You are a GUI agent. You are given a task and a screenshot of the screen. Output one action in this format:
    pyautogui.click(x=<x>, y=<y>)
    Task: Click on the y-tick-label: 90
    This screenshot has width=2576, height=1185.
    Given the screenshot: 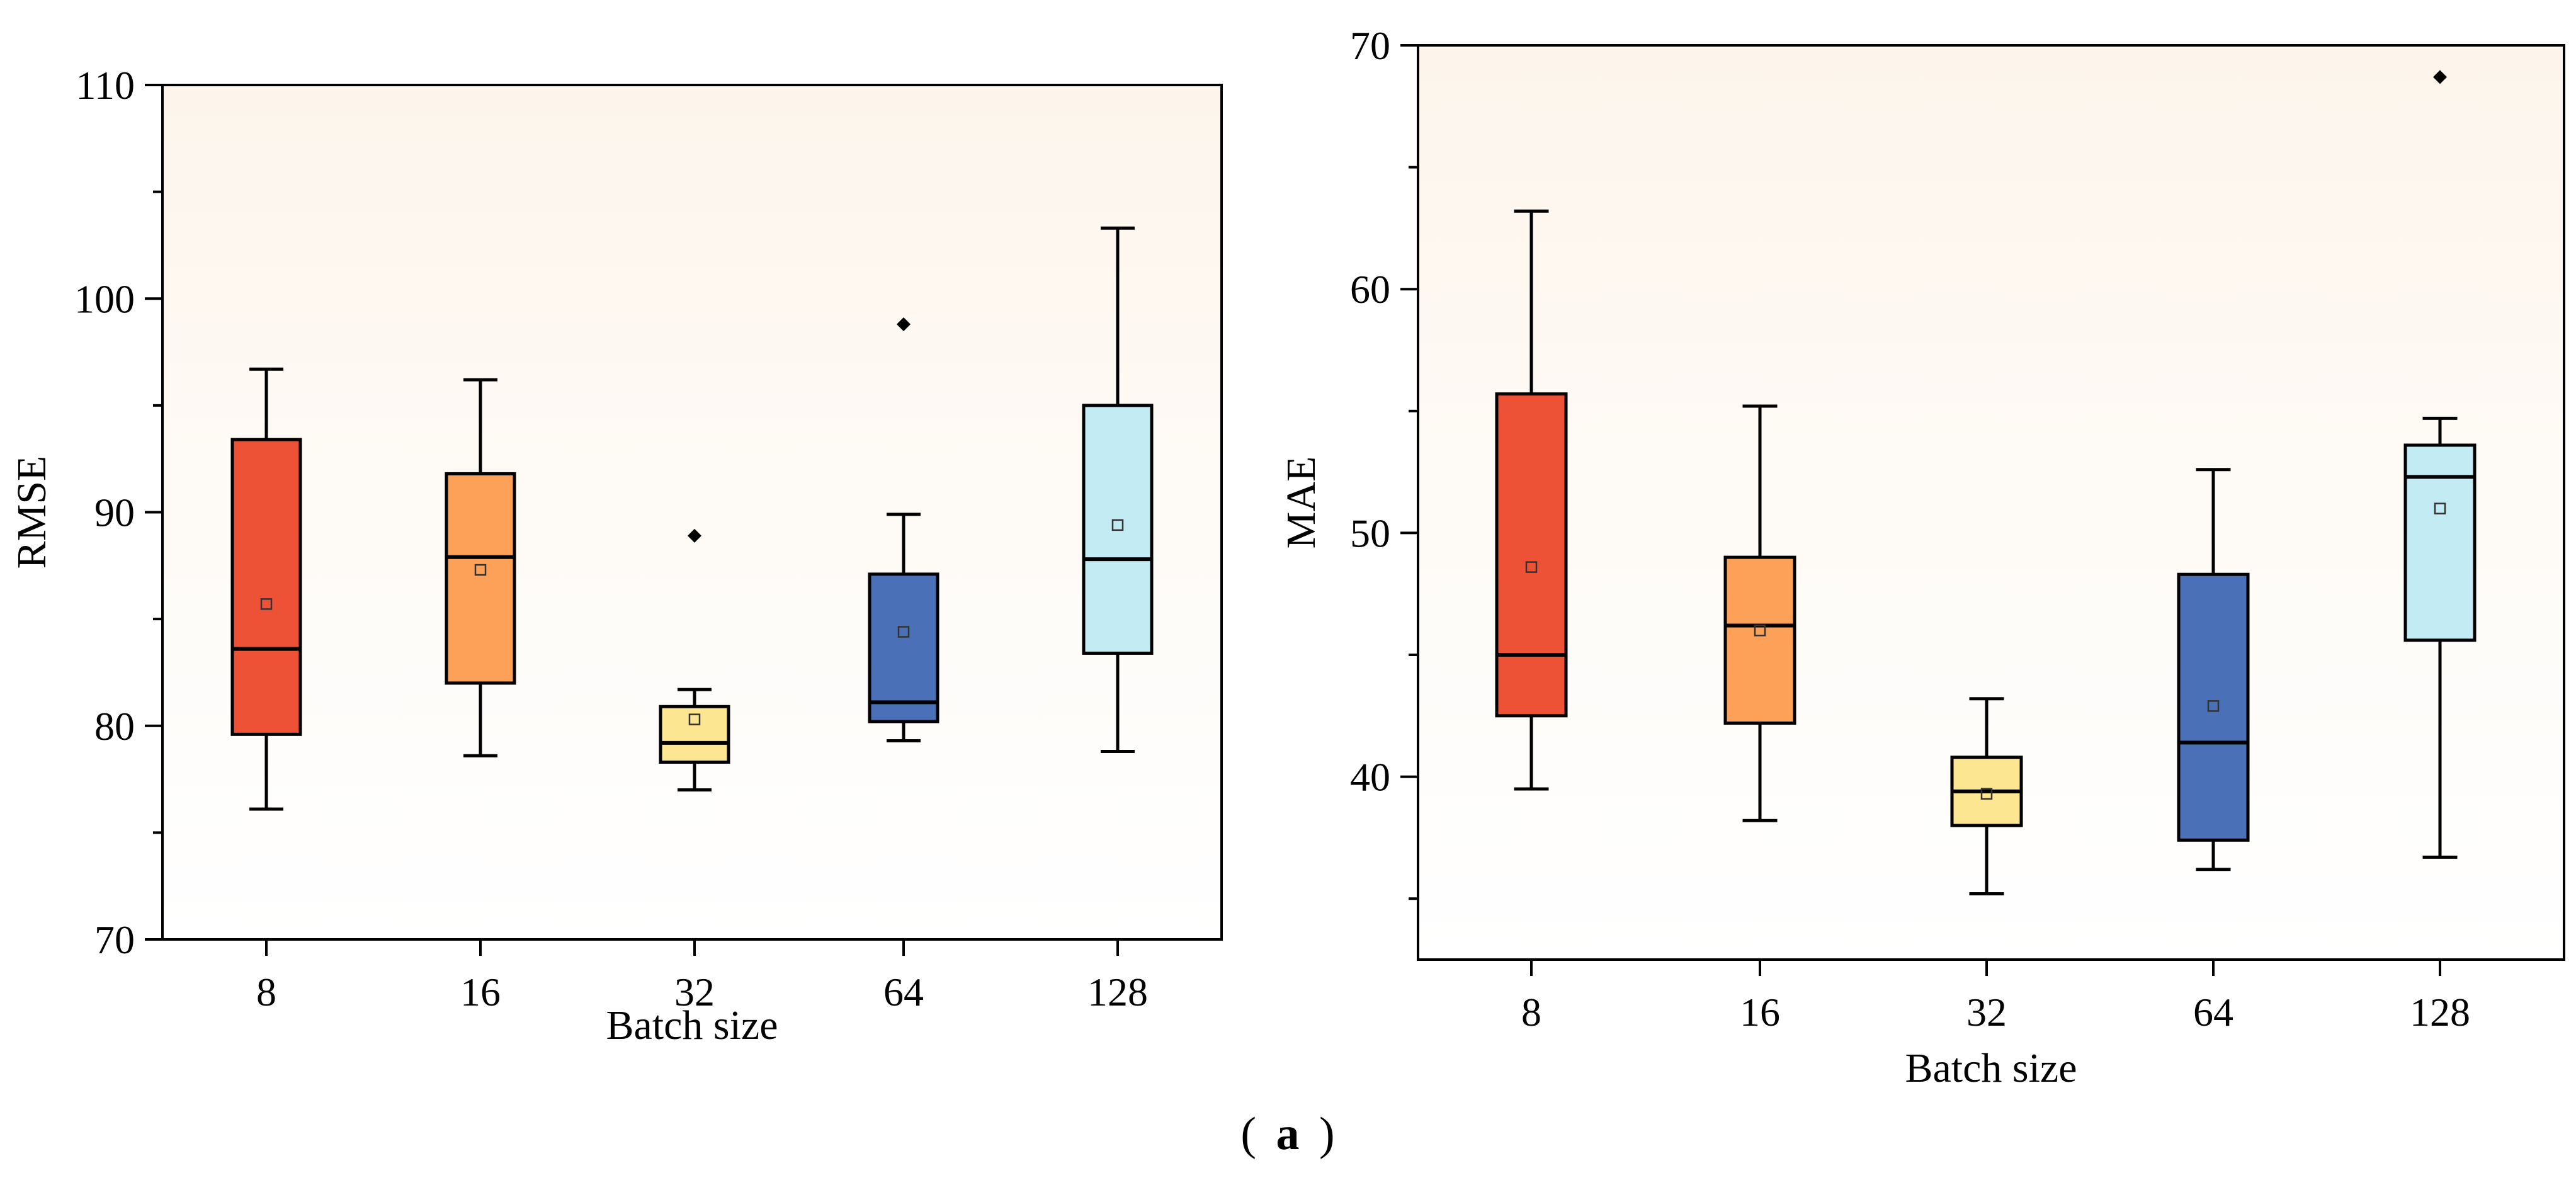 What is the action you would take?
    pyautogui.click(x=114, y=512)
    